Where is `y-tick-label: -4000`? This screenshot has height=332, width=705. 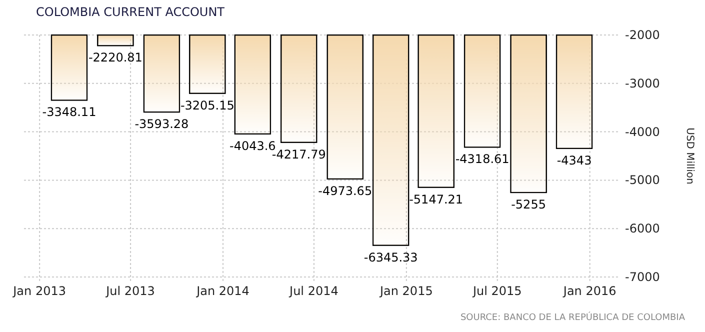 y-tick-label: -4000 is located at coordinates (642, 131).